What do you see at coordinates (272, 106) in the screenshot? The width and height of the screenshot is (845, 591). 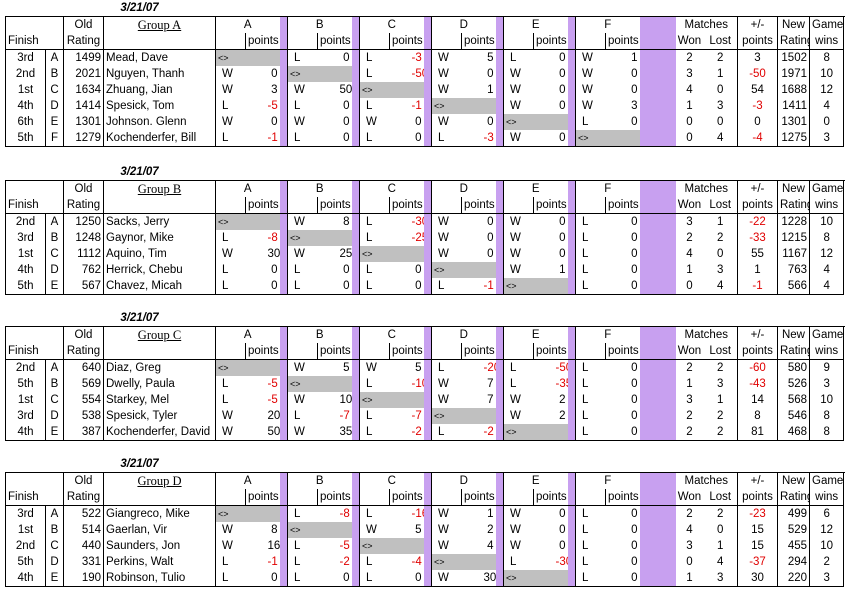 I see `match-points: -5` at bounding box center [272, 106].